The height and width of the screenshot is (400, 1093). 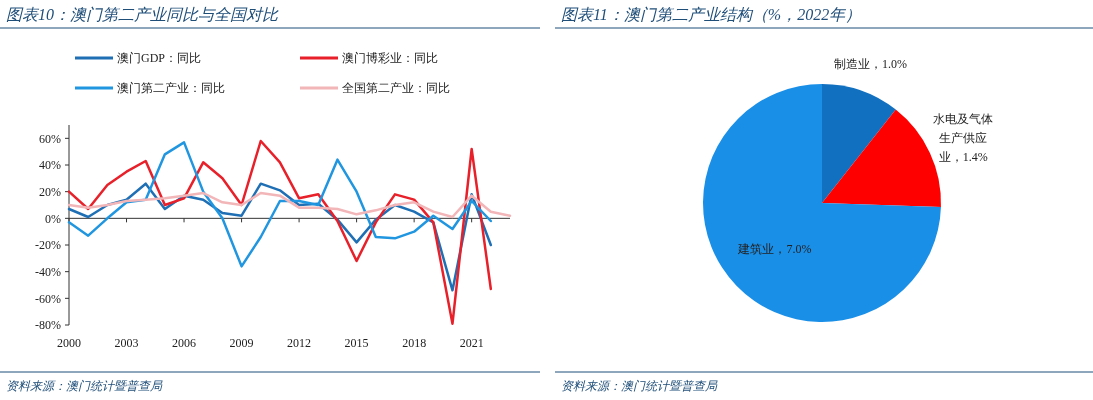 I want to click on x-tick-label: 2009, so click(x=241, y=343).